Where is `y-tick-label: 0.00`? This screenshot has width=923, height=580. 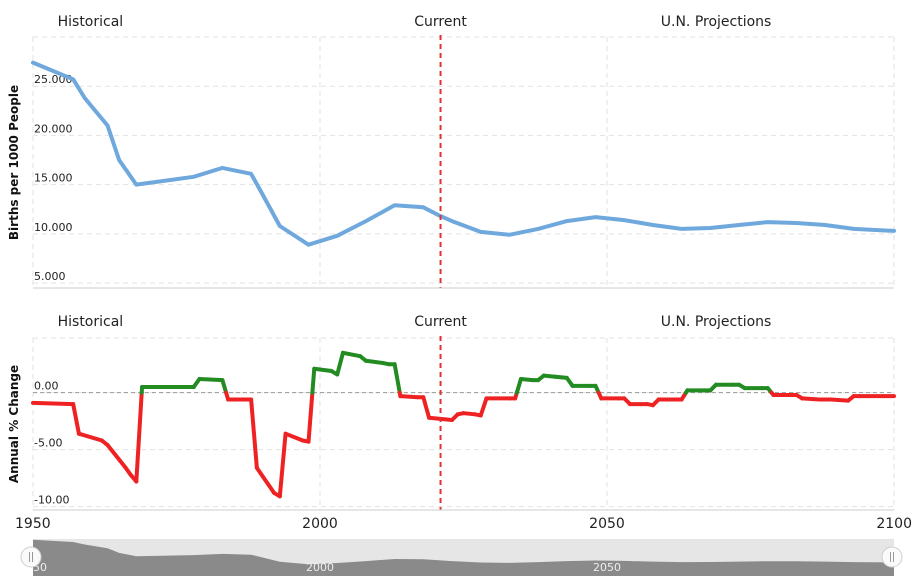
y-tick-label: 0.00 is located at coordinates (46, 386).